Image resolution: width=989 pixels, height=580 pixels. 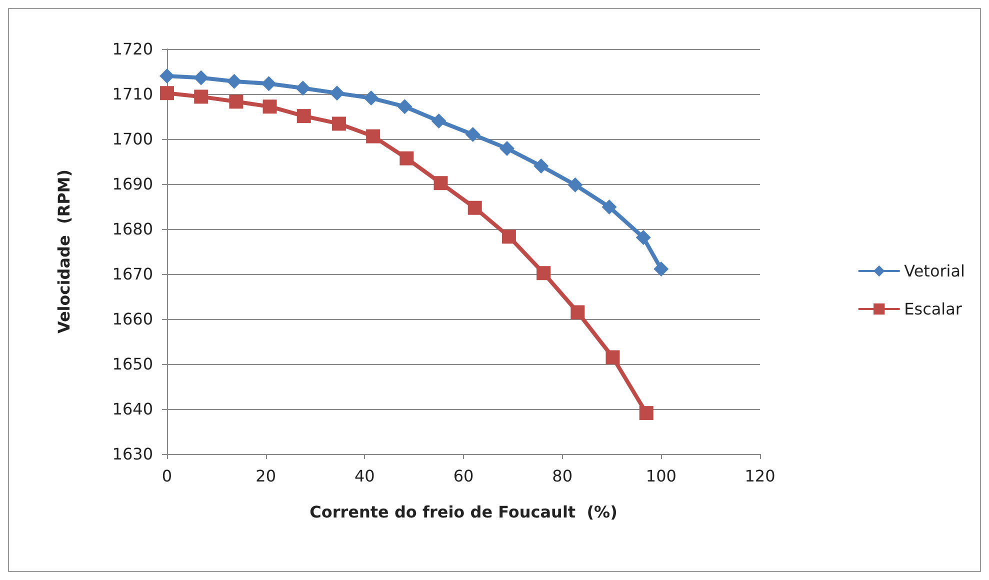 I want to click on y-tick-label: 1660, so click(x=132, y=319).